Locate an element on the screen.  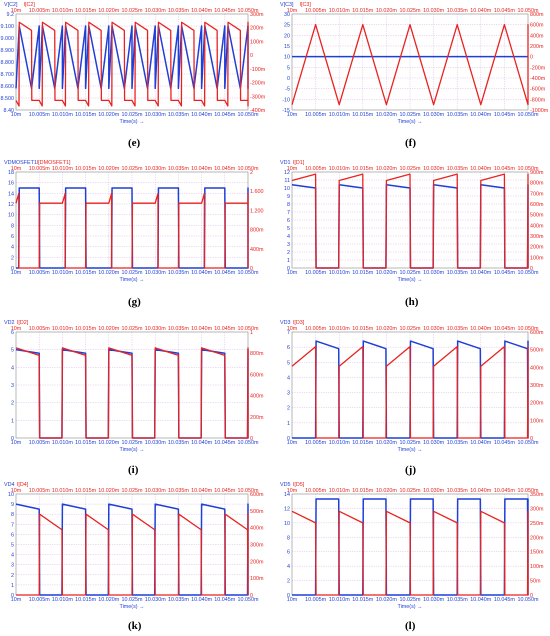
y-tick-right: -800m is located at coordinates (538, 100).